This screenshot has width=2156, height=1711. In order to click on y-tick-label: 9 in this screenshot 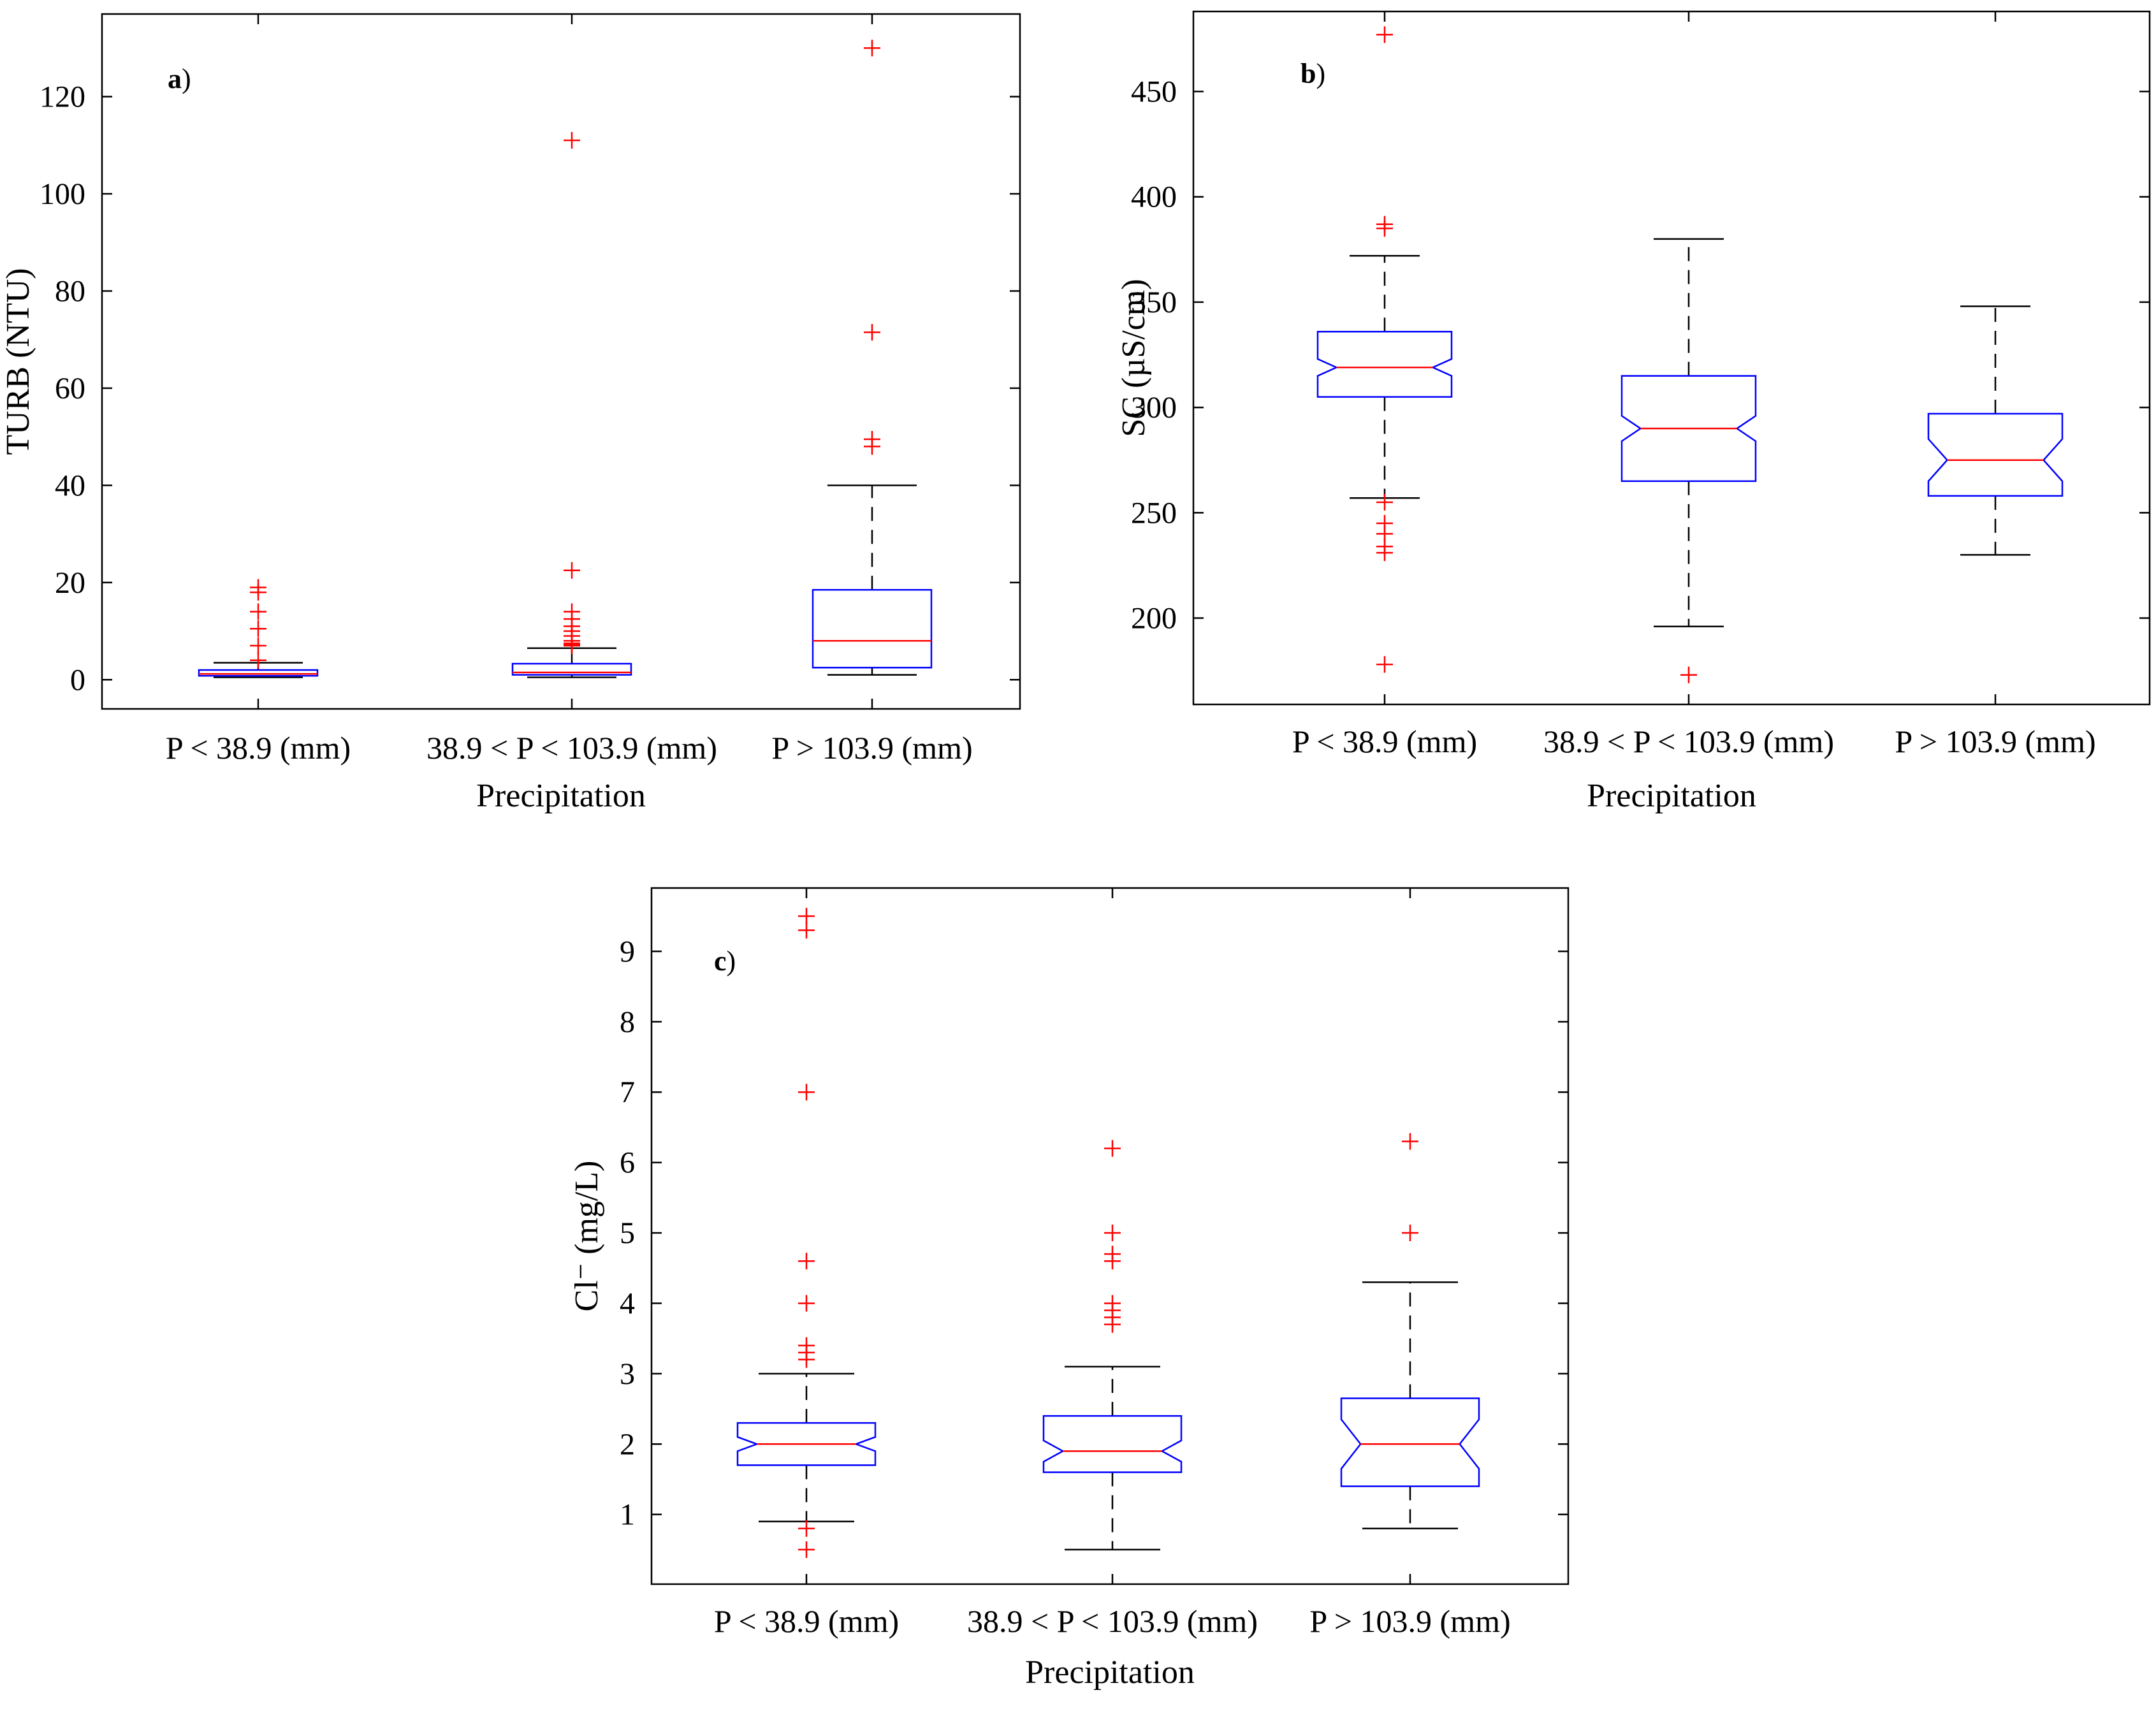, I will do `click(627, 951)`.